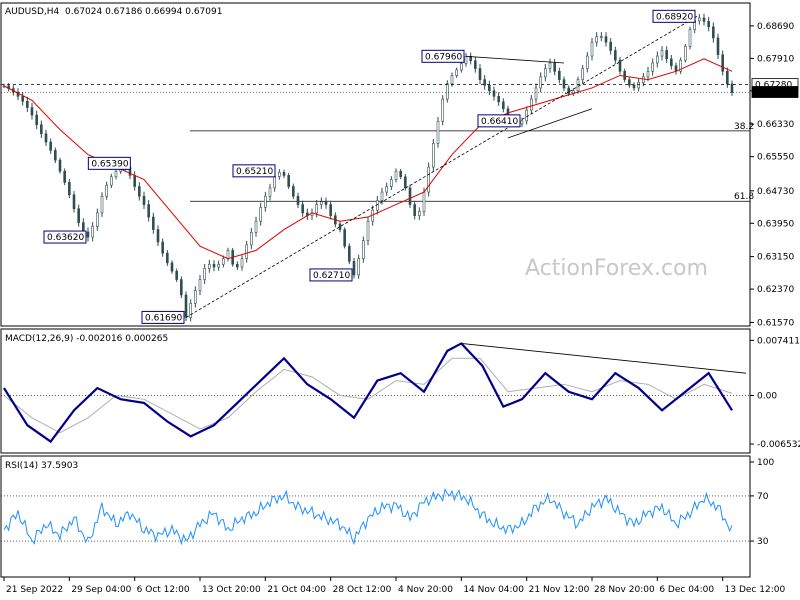 The width and height of the screenshot is (800, 600). Describe the element at coordinates (368, 516) in the screenshot. I see `rsi-line` at that location.